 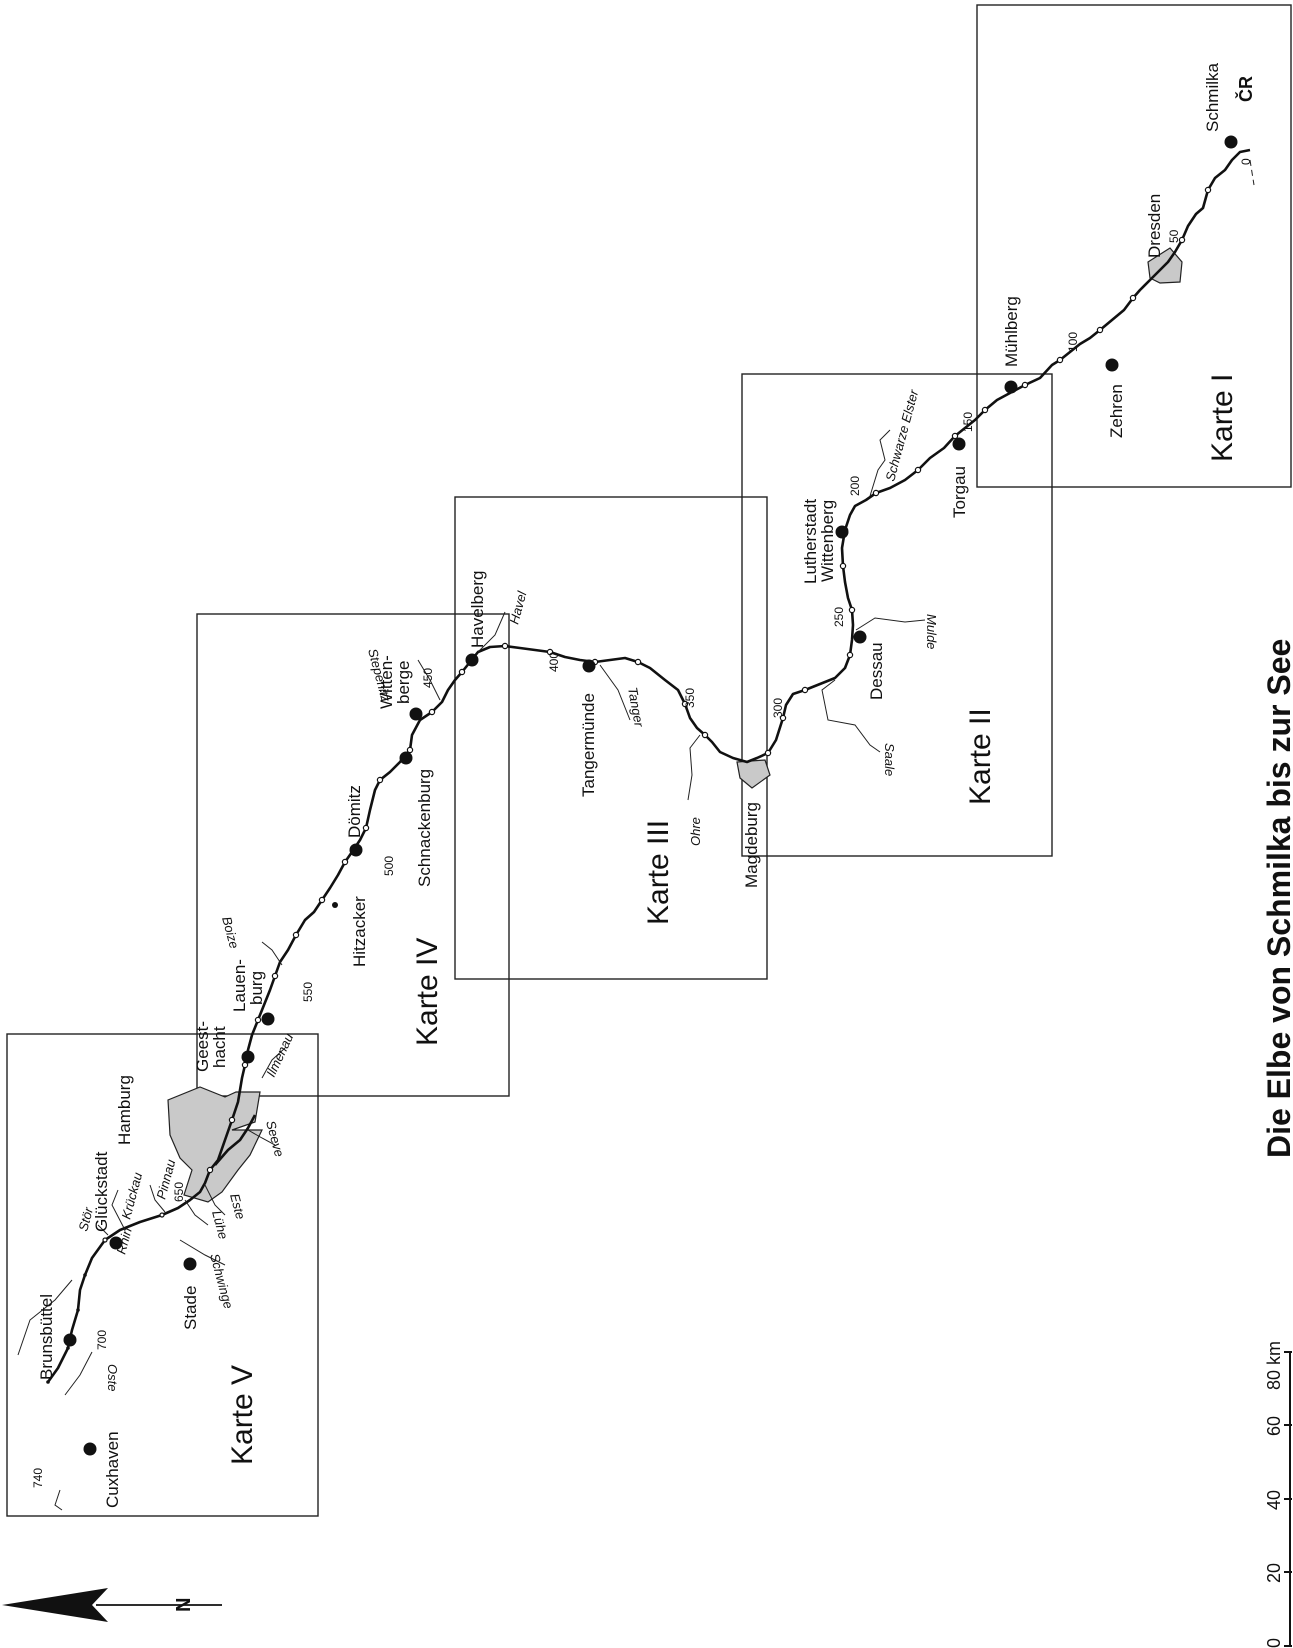 I want to click on oste-course, so click(x=78, y=1373).